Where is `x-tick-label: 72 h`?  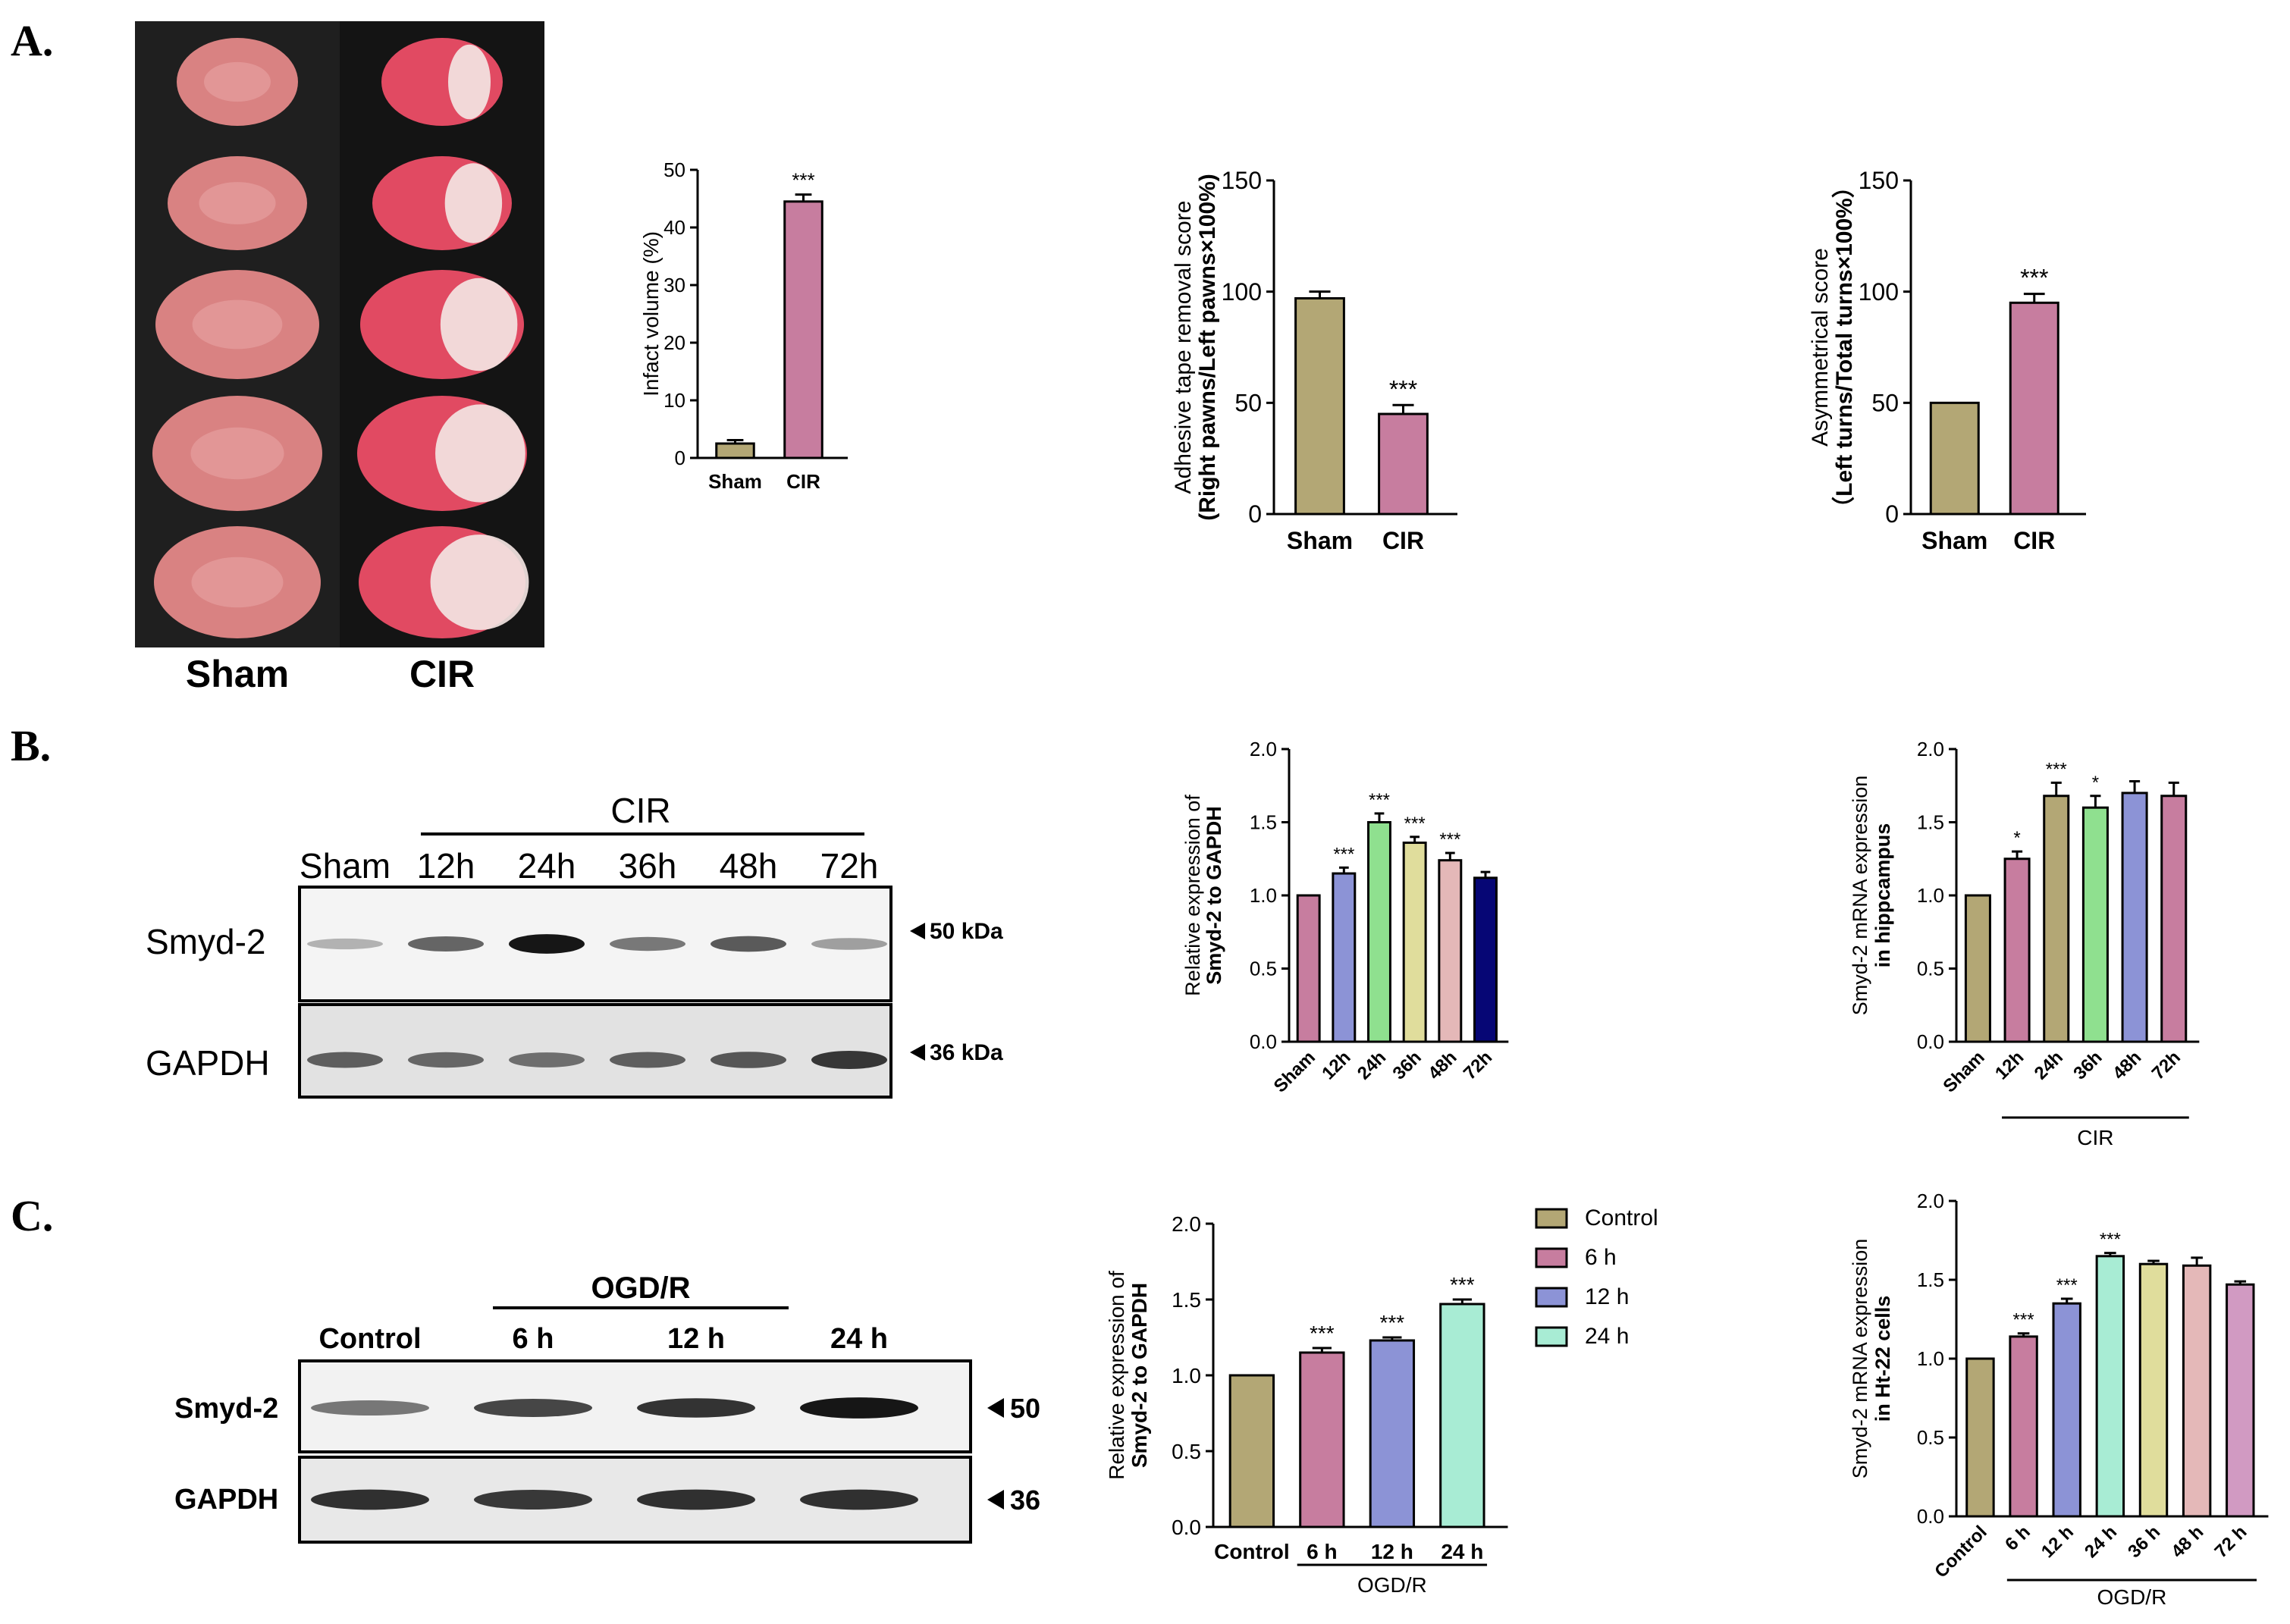 x-tick-label: 72 h is located at coordinates (2230, 1542).